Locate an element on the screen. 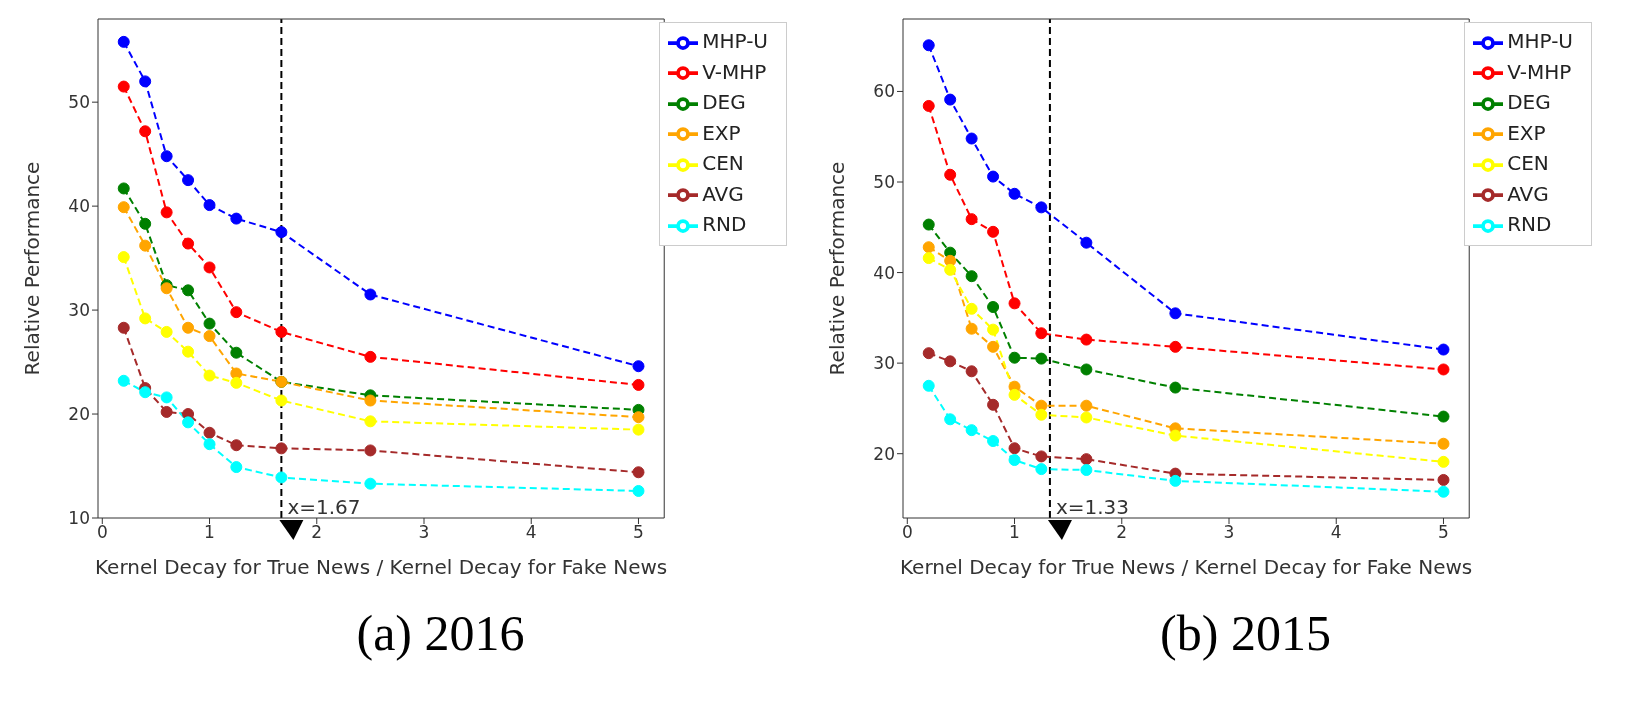 The height and width of the screenshot is (705, 1626). text: (a) 2016 is located at coordinates (440, 633).